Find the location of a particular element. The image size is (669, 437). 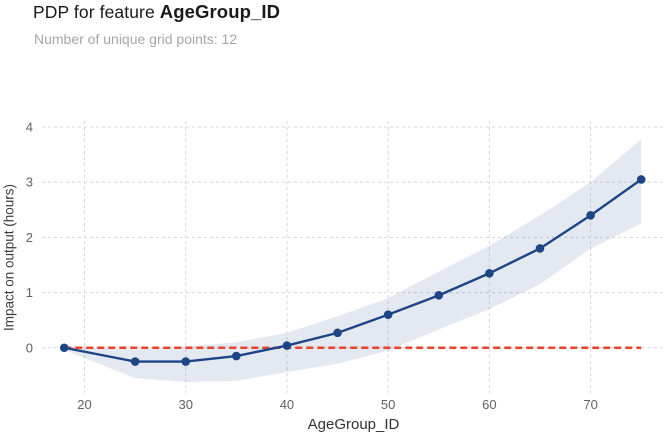

y-axis-title: Impact on output (hours) is located at coordinates (9, 257).